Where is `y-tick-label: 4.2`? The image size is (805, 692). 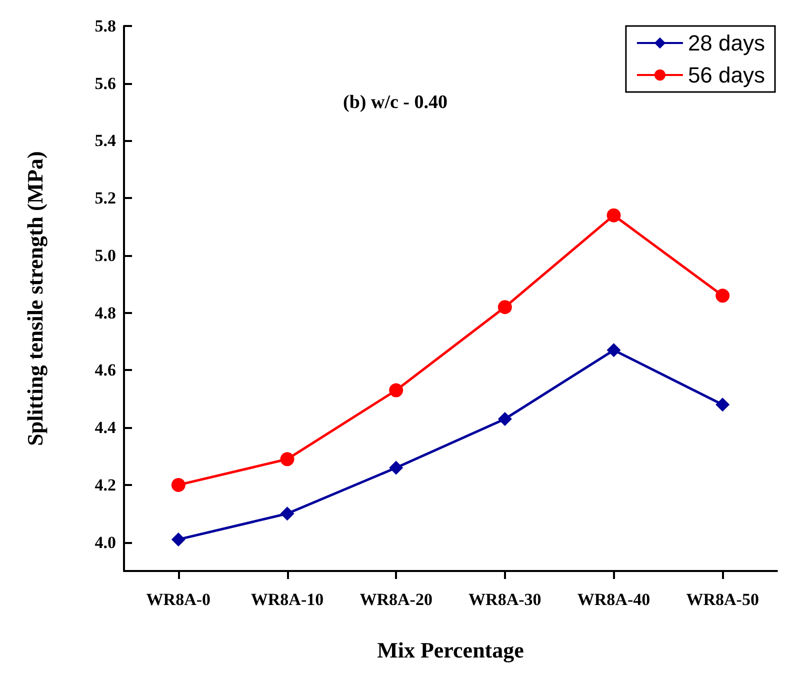
y-tick-label: 4.2 is located at coordinates (105, 484).